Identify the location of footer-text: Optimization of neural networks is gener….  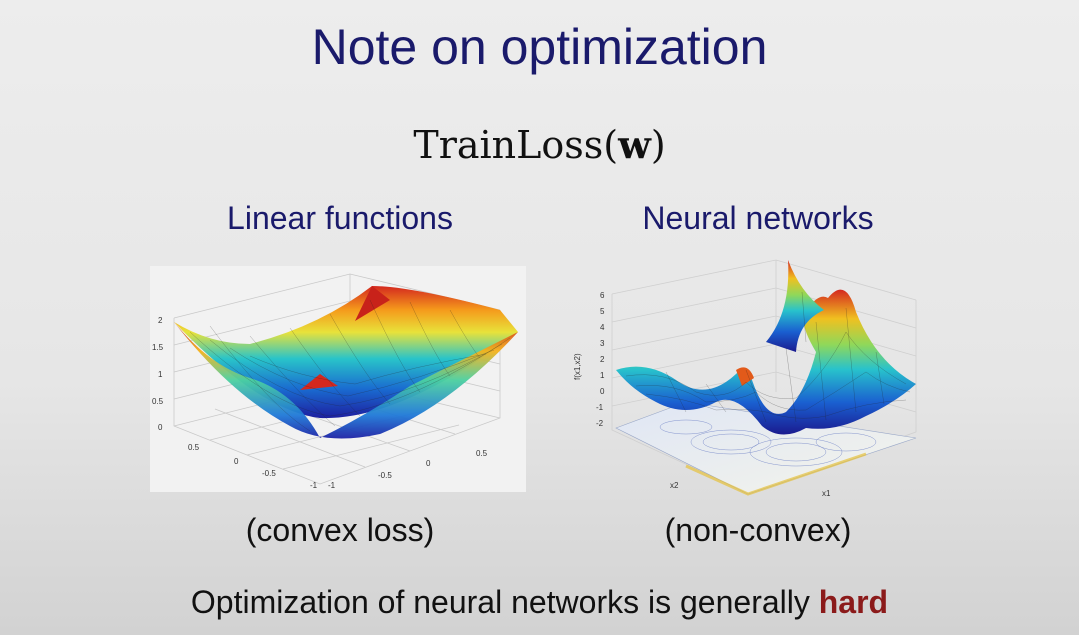
(504, 602).